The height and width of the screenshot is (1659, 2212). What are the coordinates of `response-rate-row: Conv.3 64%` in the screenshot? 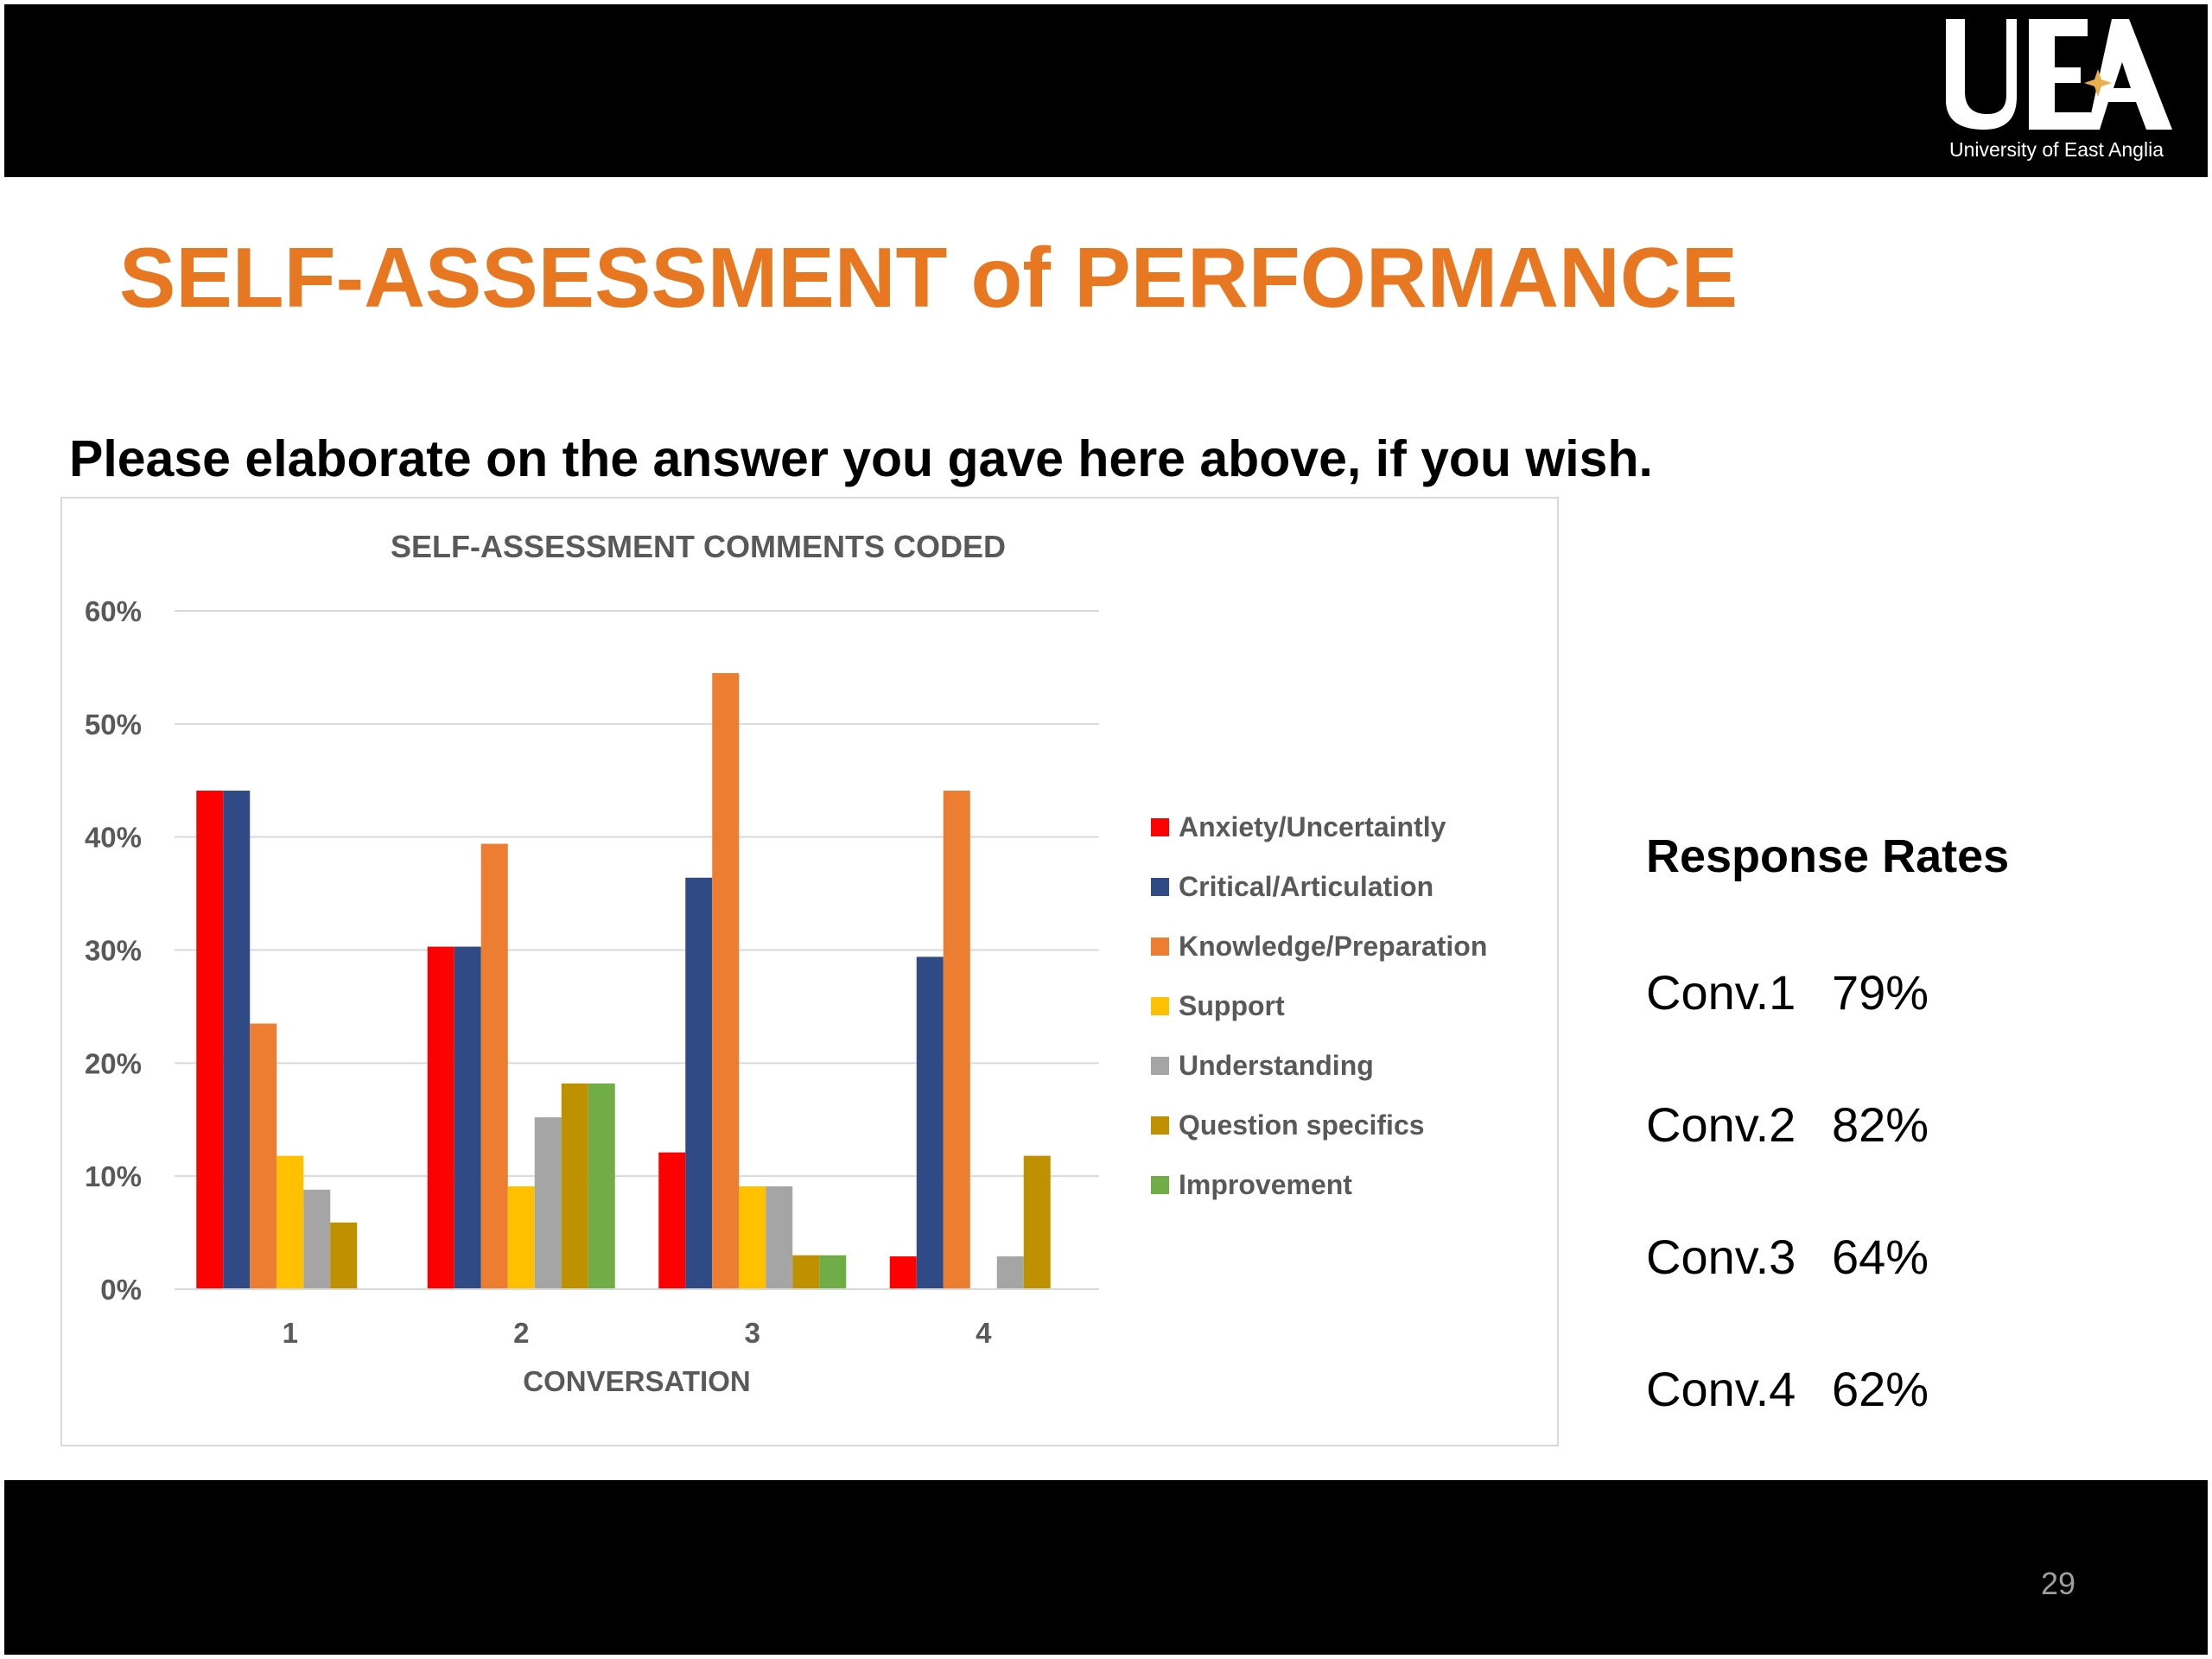 It's located at (1787, 1257).